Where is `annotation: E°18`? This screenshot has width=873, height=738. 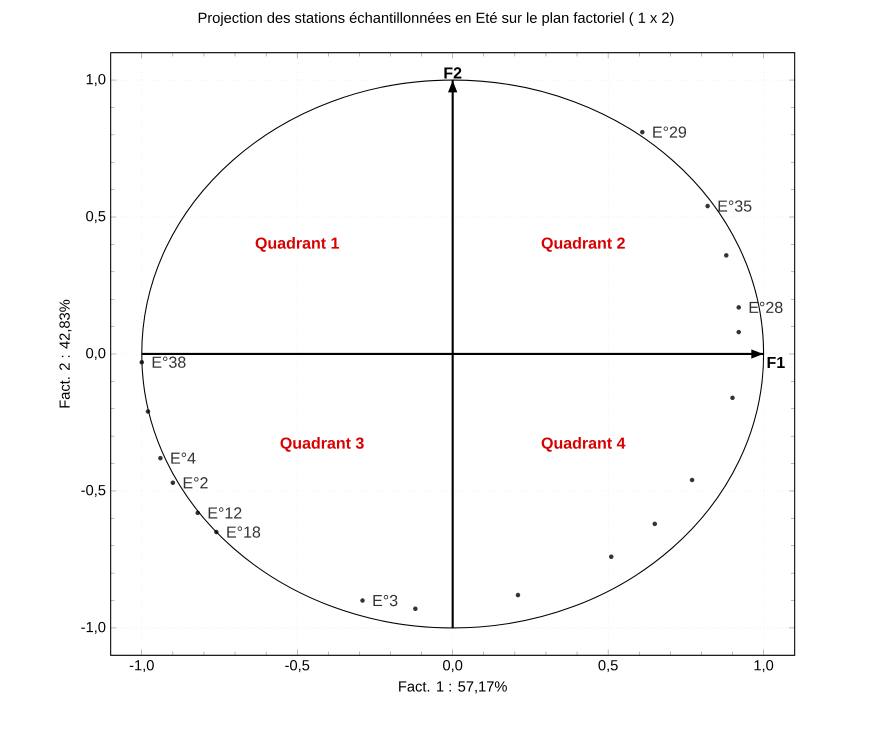 annotation: E°18 is located at coordinates (243, 532).